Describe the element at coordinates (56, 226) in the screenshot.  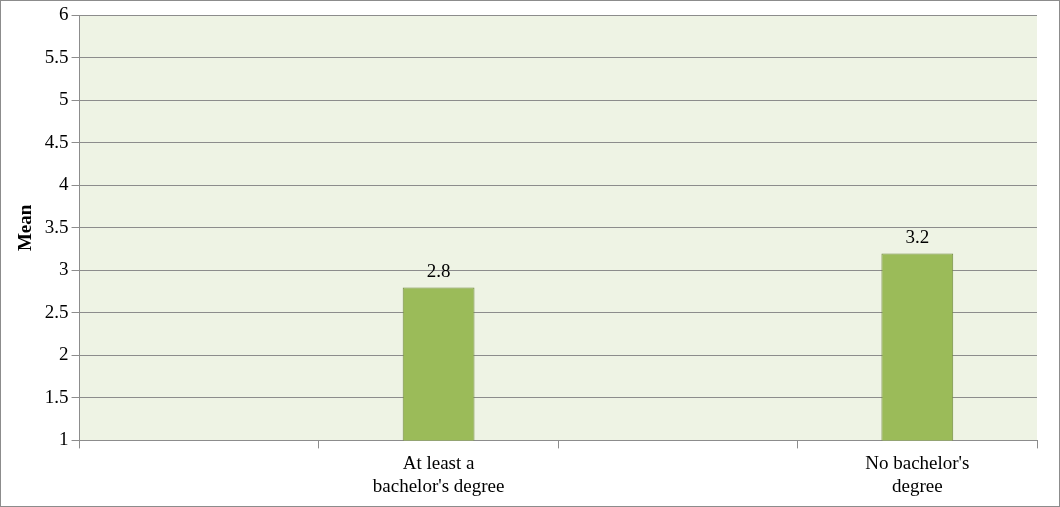
I see `y-tick-label: 3.5` at that location.